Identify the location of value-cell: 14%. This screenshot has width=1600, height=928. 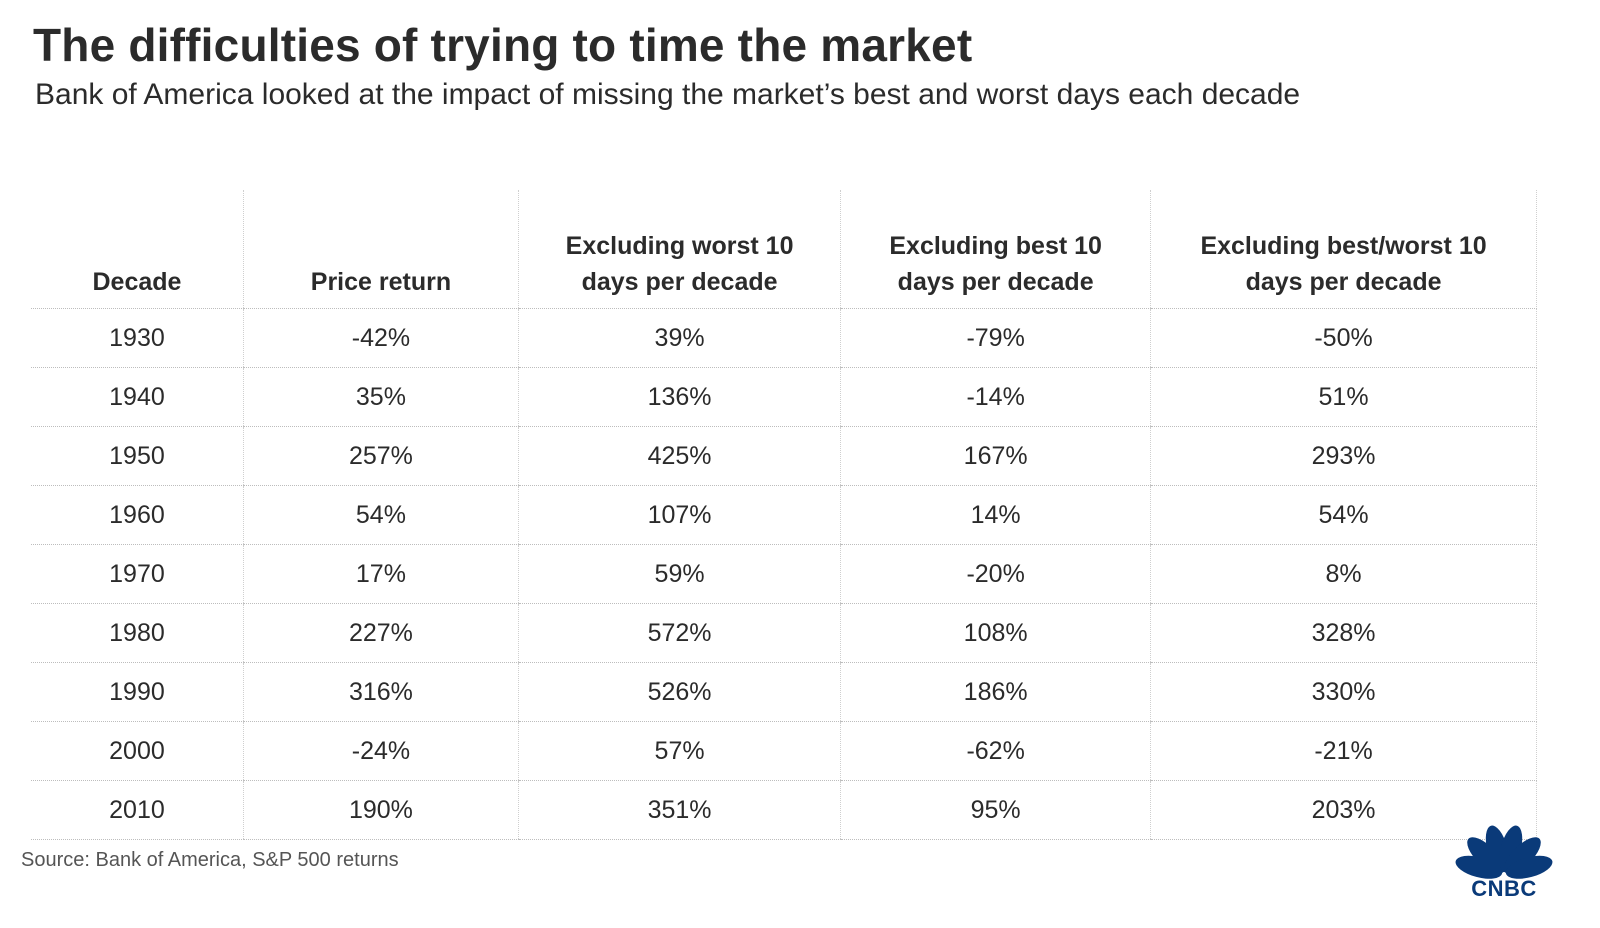
(995, 515).